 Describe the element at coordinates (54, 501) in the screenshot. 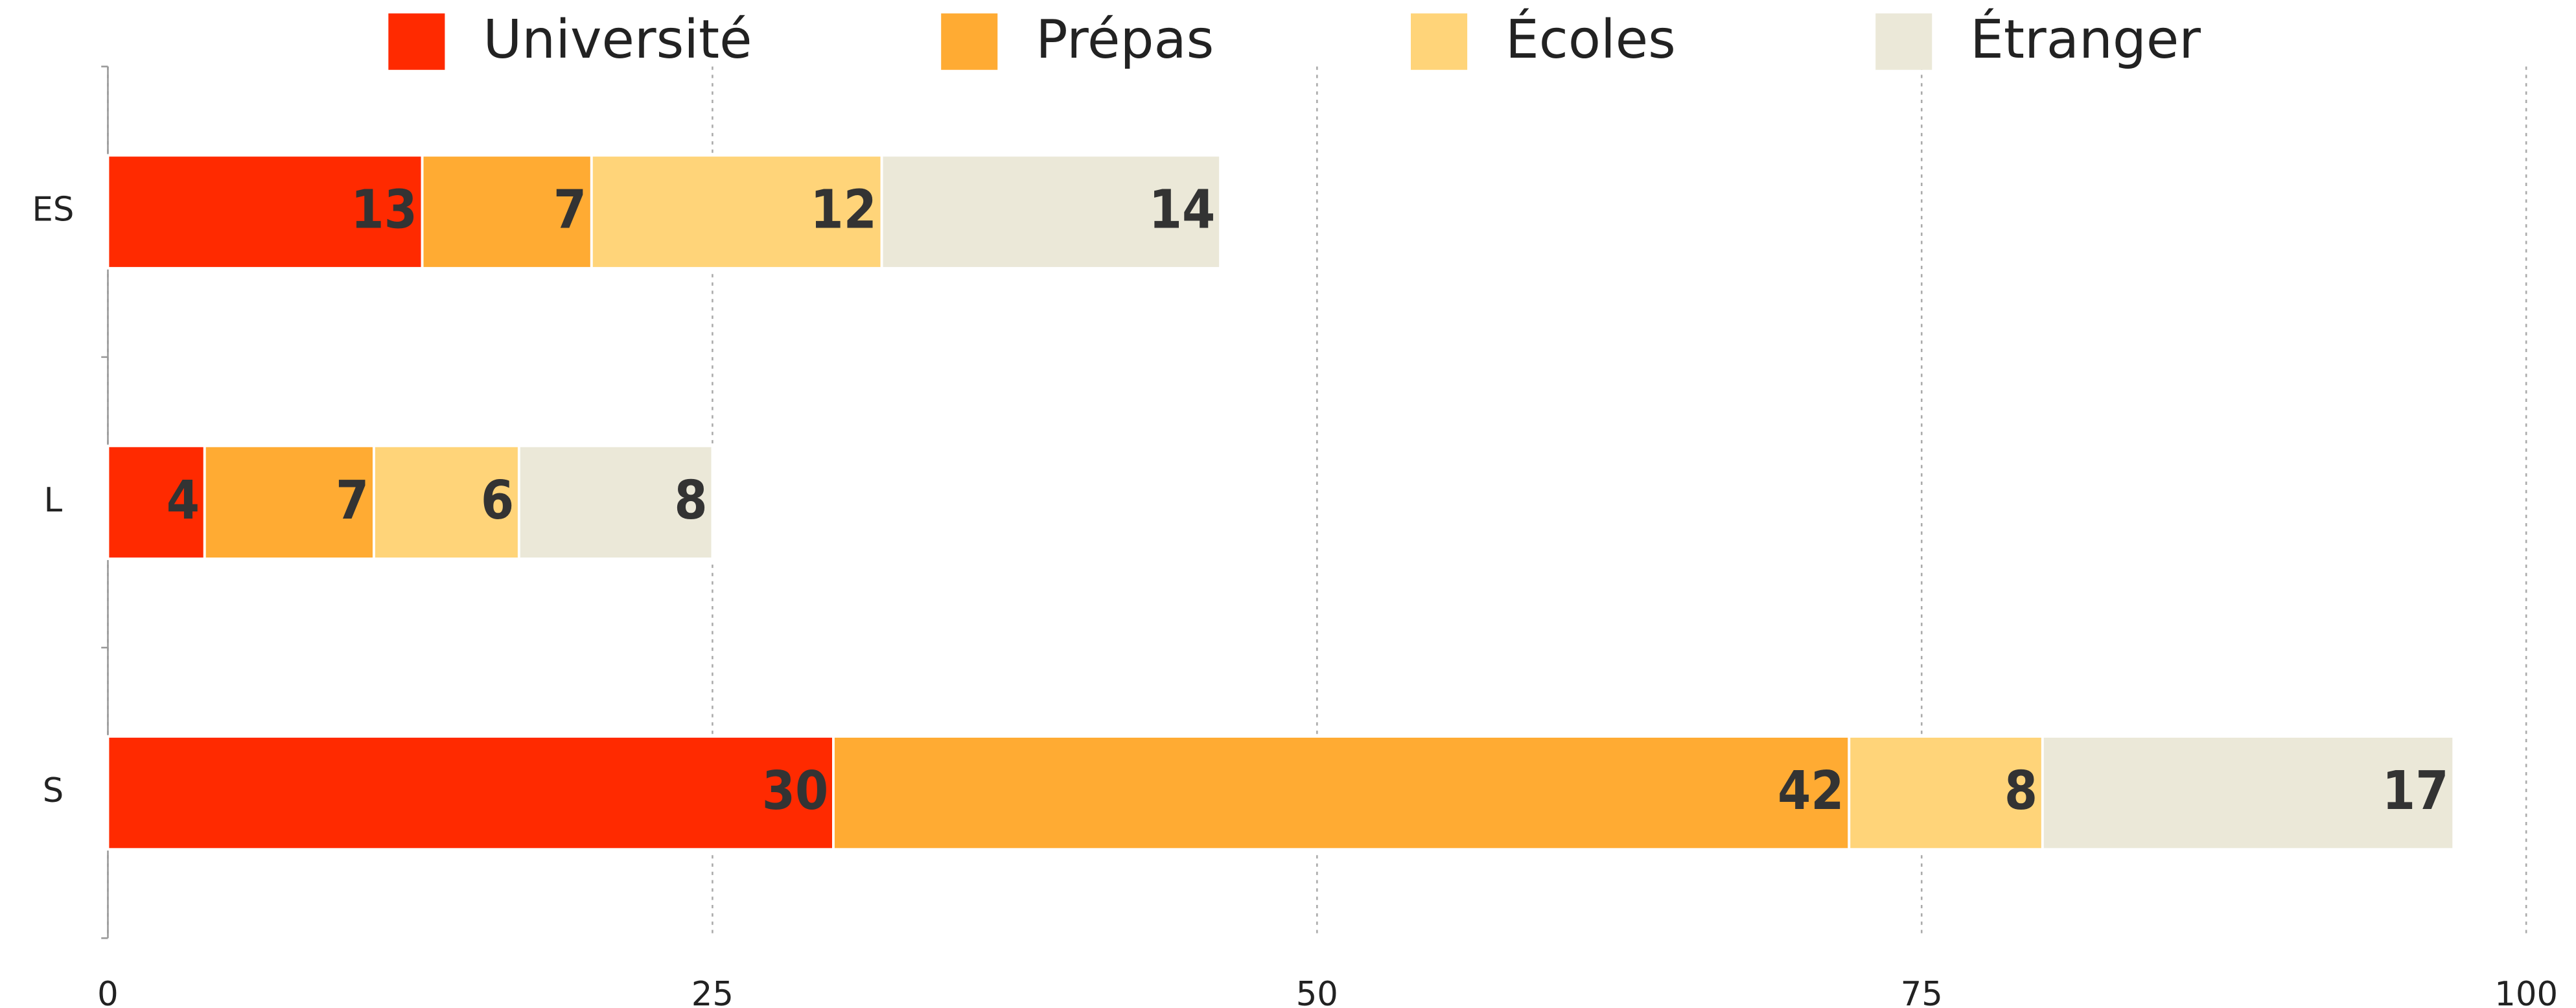

I see `y-tick-label: L` at that location.